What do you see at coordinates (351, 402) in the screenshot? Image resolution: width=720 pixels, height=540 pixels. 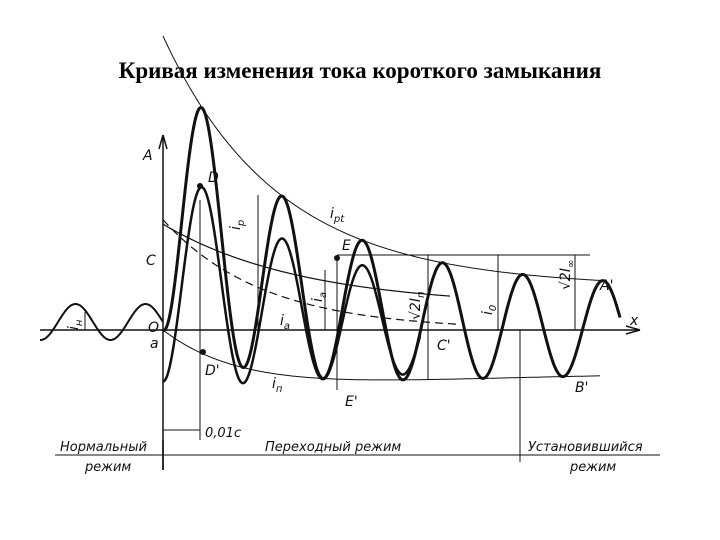 I see `point-label: E'` at bounding box center [351, 402].